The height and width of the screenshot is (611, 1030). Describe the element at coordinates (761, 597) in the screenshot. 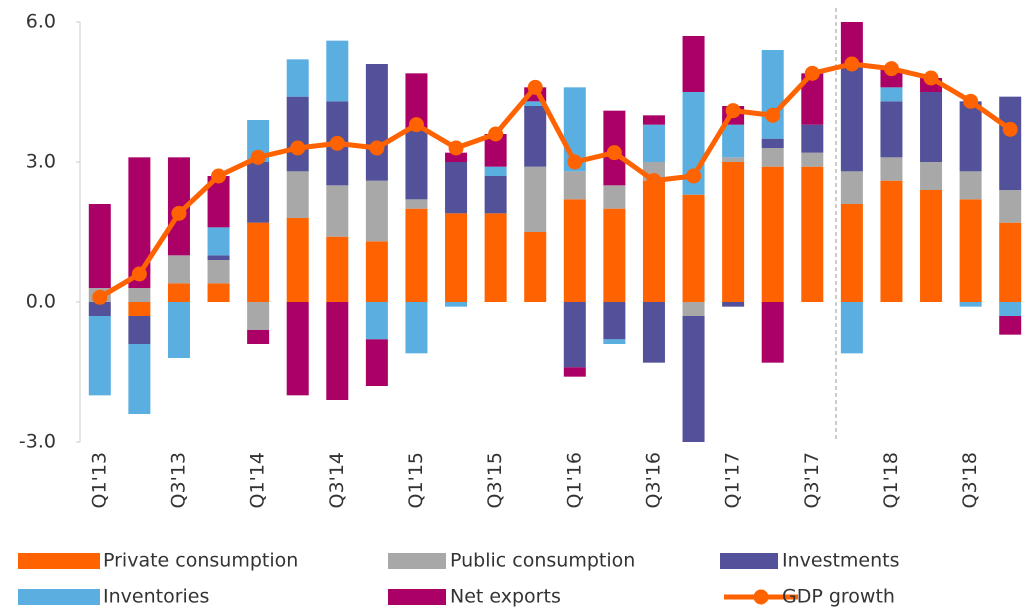

I see `legend-marker` at that location.